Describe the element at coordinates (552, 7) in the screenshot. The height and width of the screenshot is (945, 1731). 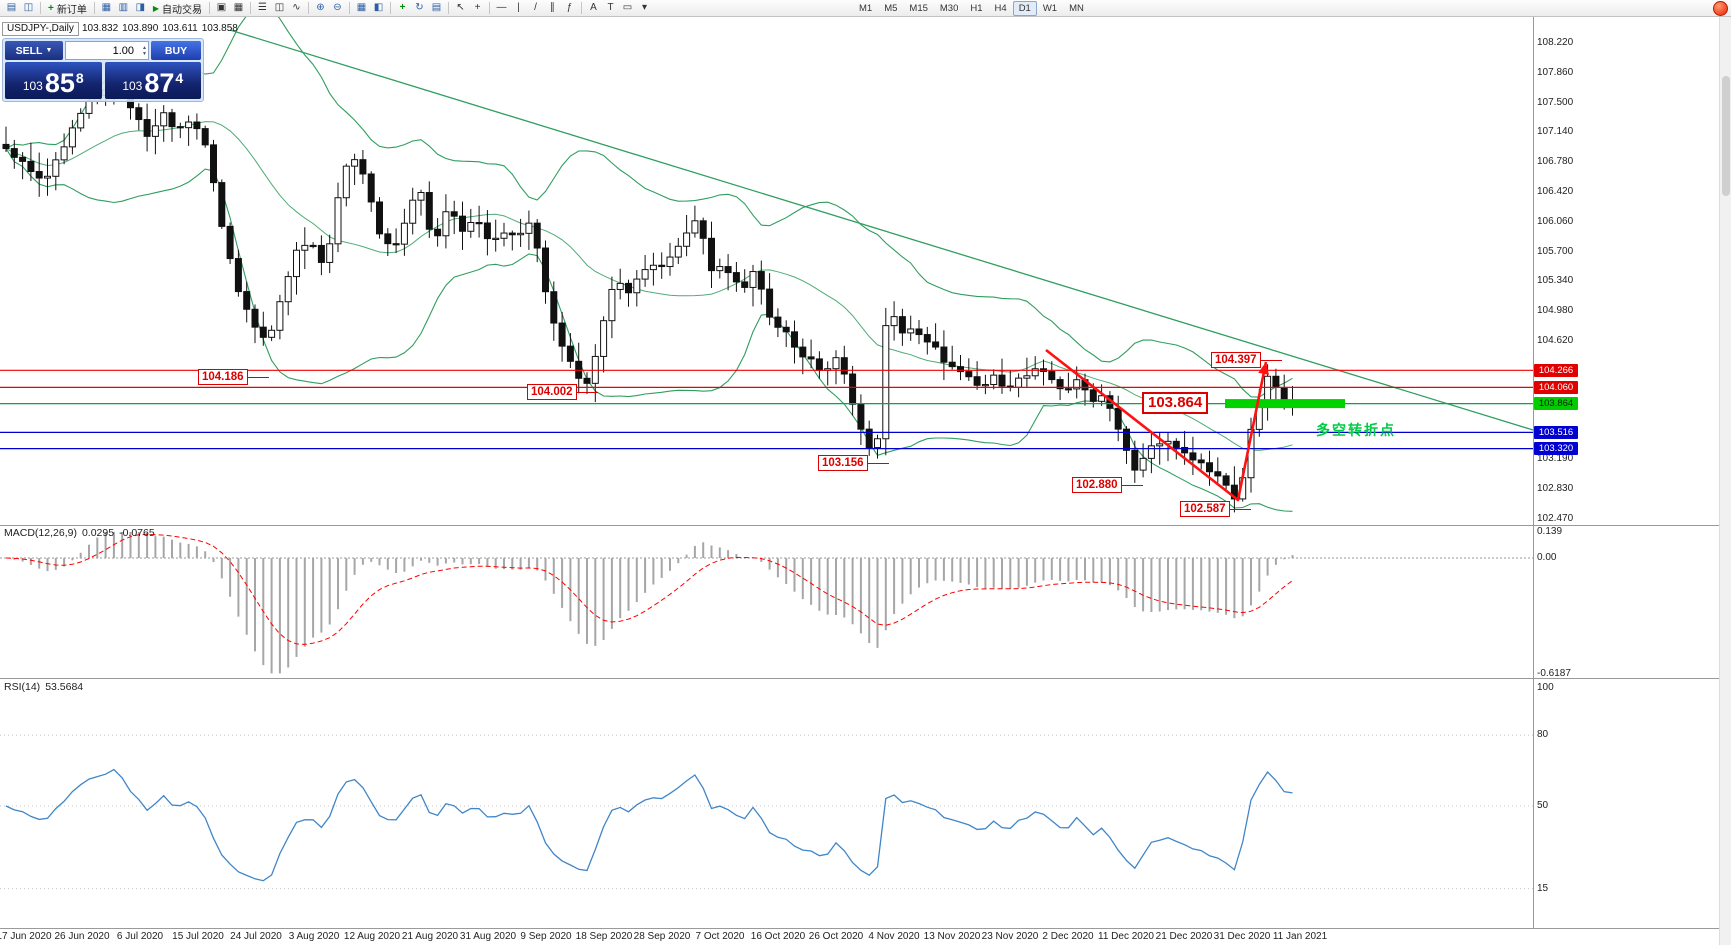
I see `channel-tool-icon: ∥` at that location.